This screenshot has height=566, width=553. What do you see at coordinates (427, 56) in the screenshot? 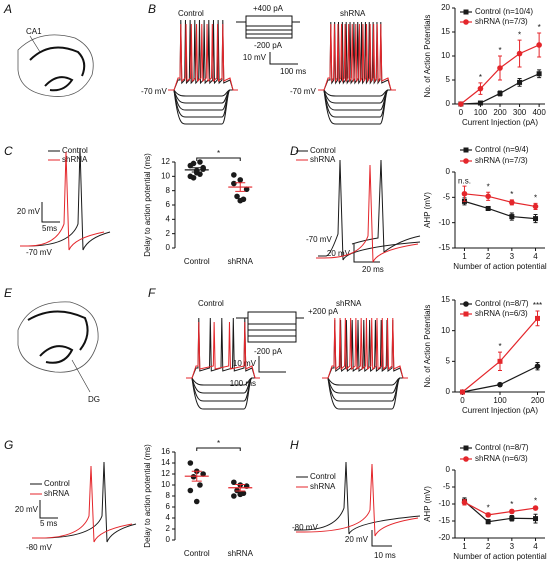
I see `y-axis-label: No. of Action Potentials` at bounding box center [427, 56].